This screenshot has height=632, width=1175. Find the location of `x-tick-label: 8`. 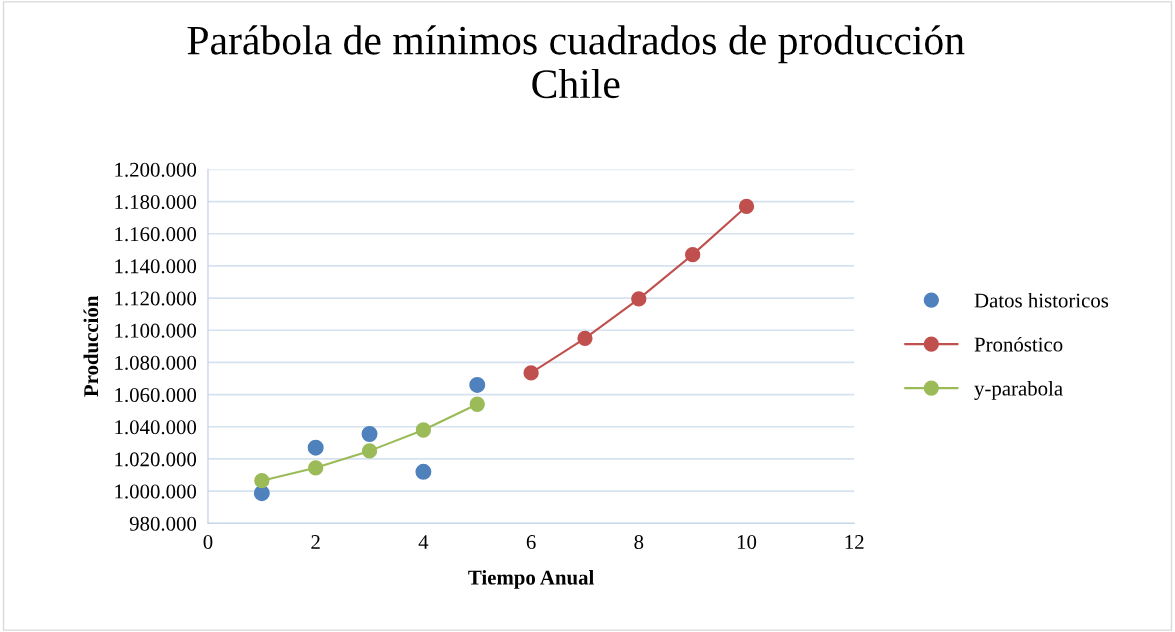

x-tick-label: 8 is located at coordinates (639, 542).